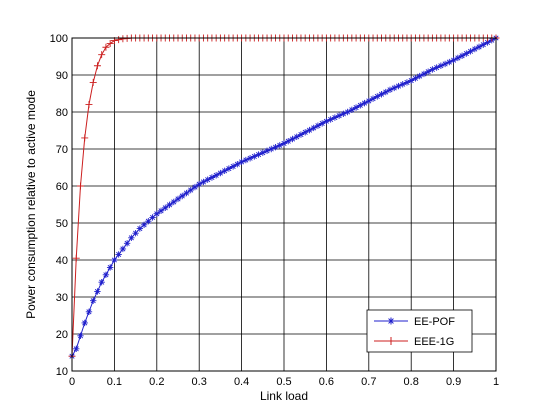  I want to click on y-tick-label: 50, so click(62, 224).